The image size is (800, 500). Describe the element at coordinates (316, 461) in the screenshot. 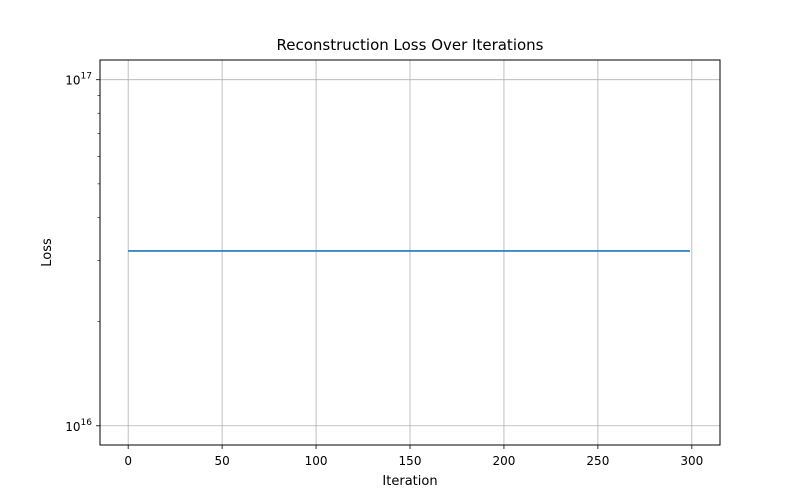

I see `x-tick-label: 100` at that location.